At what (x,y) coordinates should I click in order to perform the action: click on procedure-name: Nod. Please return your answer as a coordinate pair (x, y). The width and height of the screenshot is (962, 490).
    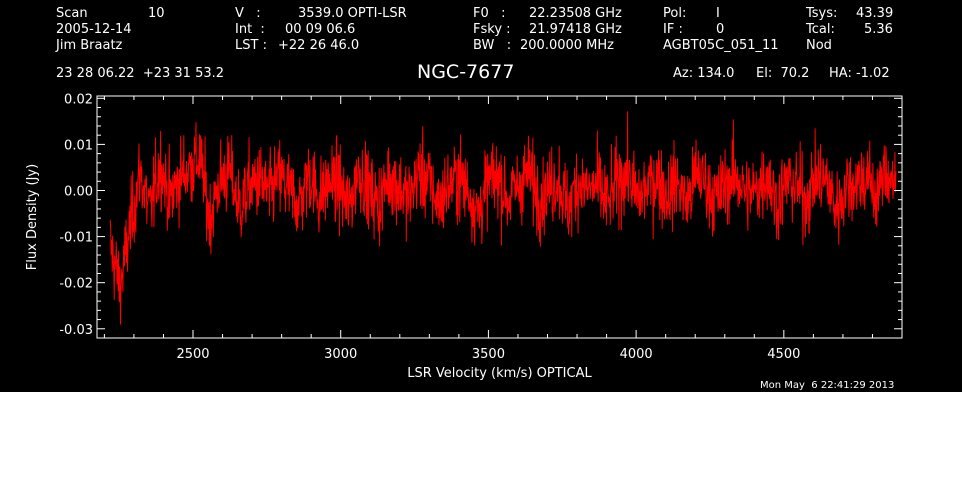
    Looking at the image, I should click on (819, 45).